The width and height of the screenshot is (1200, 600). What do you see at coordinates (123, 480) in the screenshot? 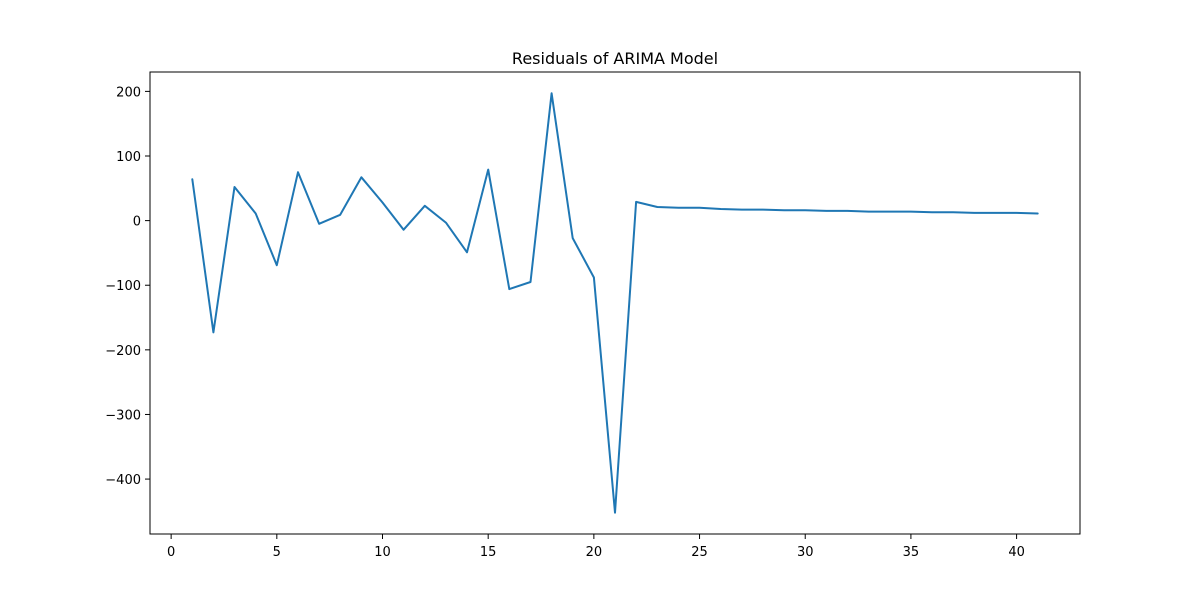
I see `y-tick-label: −400` at bounding box center [123, 480].